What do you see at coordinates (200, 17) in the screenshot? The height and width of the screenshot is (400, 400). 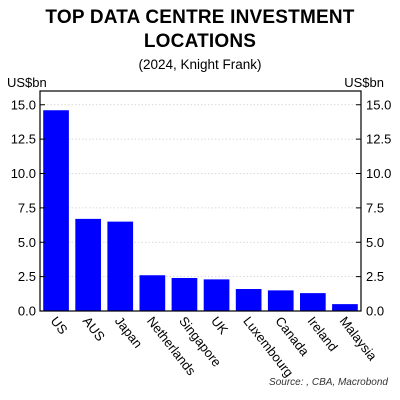 I see `chart-title-line-1: TOP DATA CENTRE INVESTMENT` at bounding box center [200, 17].